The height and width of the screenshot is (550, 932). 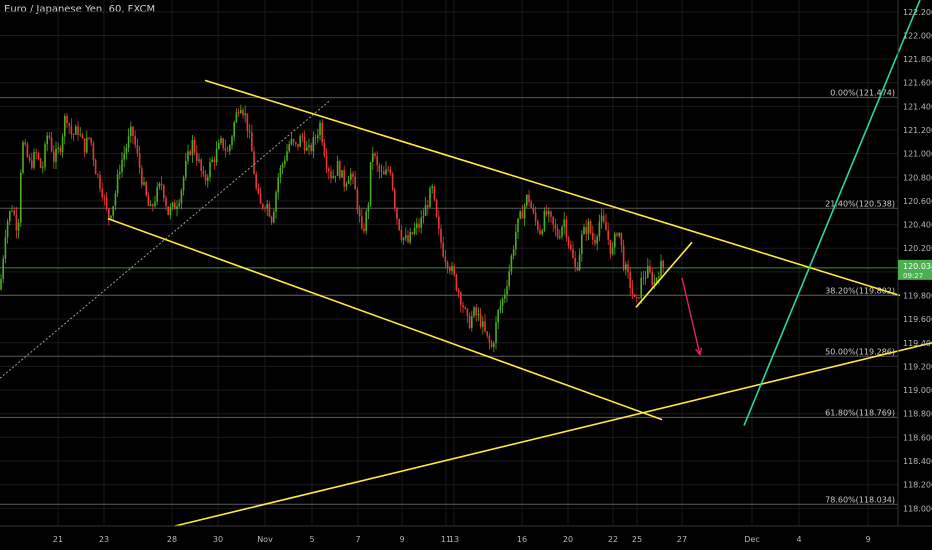 What do you see at coordinates (860, 290) in the screenshot?
I see `fib-level-label: 38.20%(119.802)` at bounding box center [860, 290].